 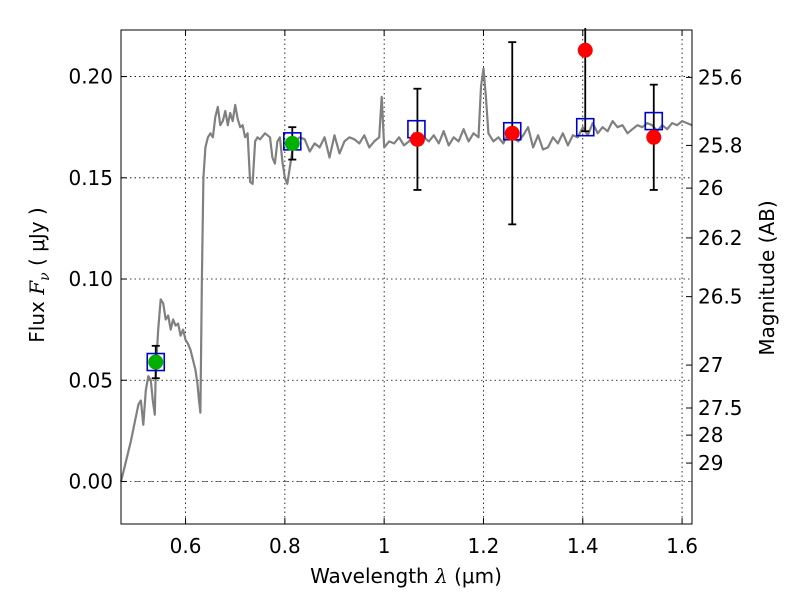 What do you see at coordinates (710, 435) in the screenshot?
I see `magnitude-tick-label: 28` at bounding box center [710, 435].